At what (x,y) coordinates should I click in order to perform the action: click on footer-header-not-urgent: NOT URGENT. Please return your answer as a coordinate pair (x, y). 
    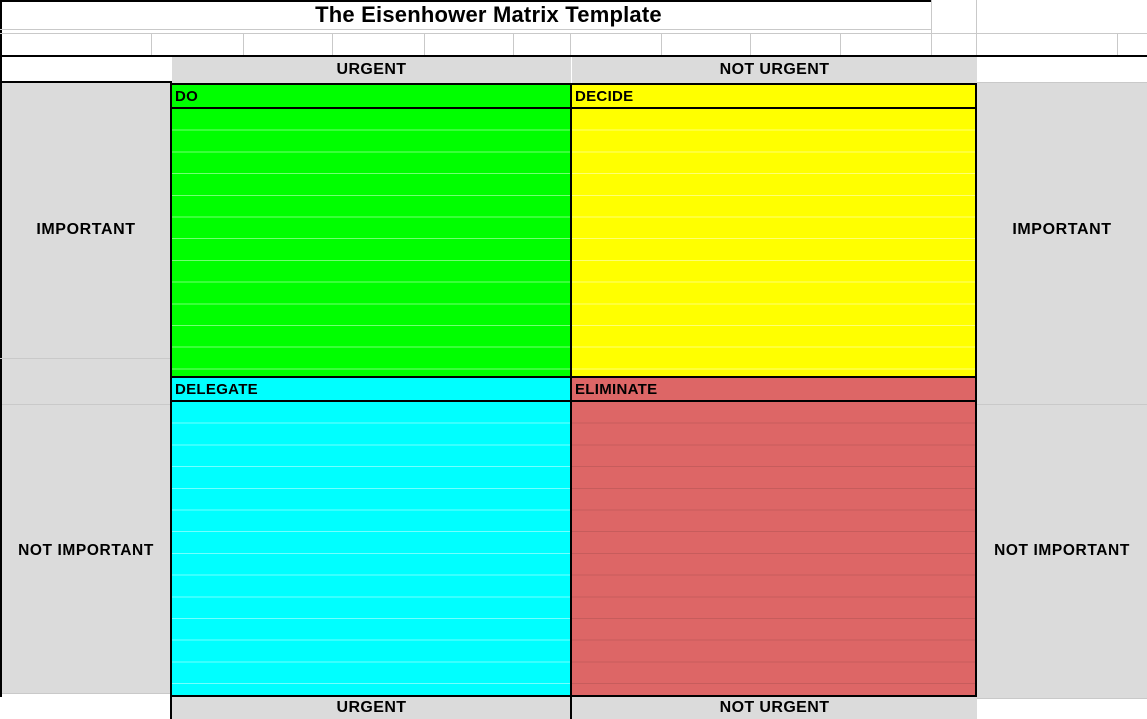
    Looking at the image, I should click on (774, 708).